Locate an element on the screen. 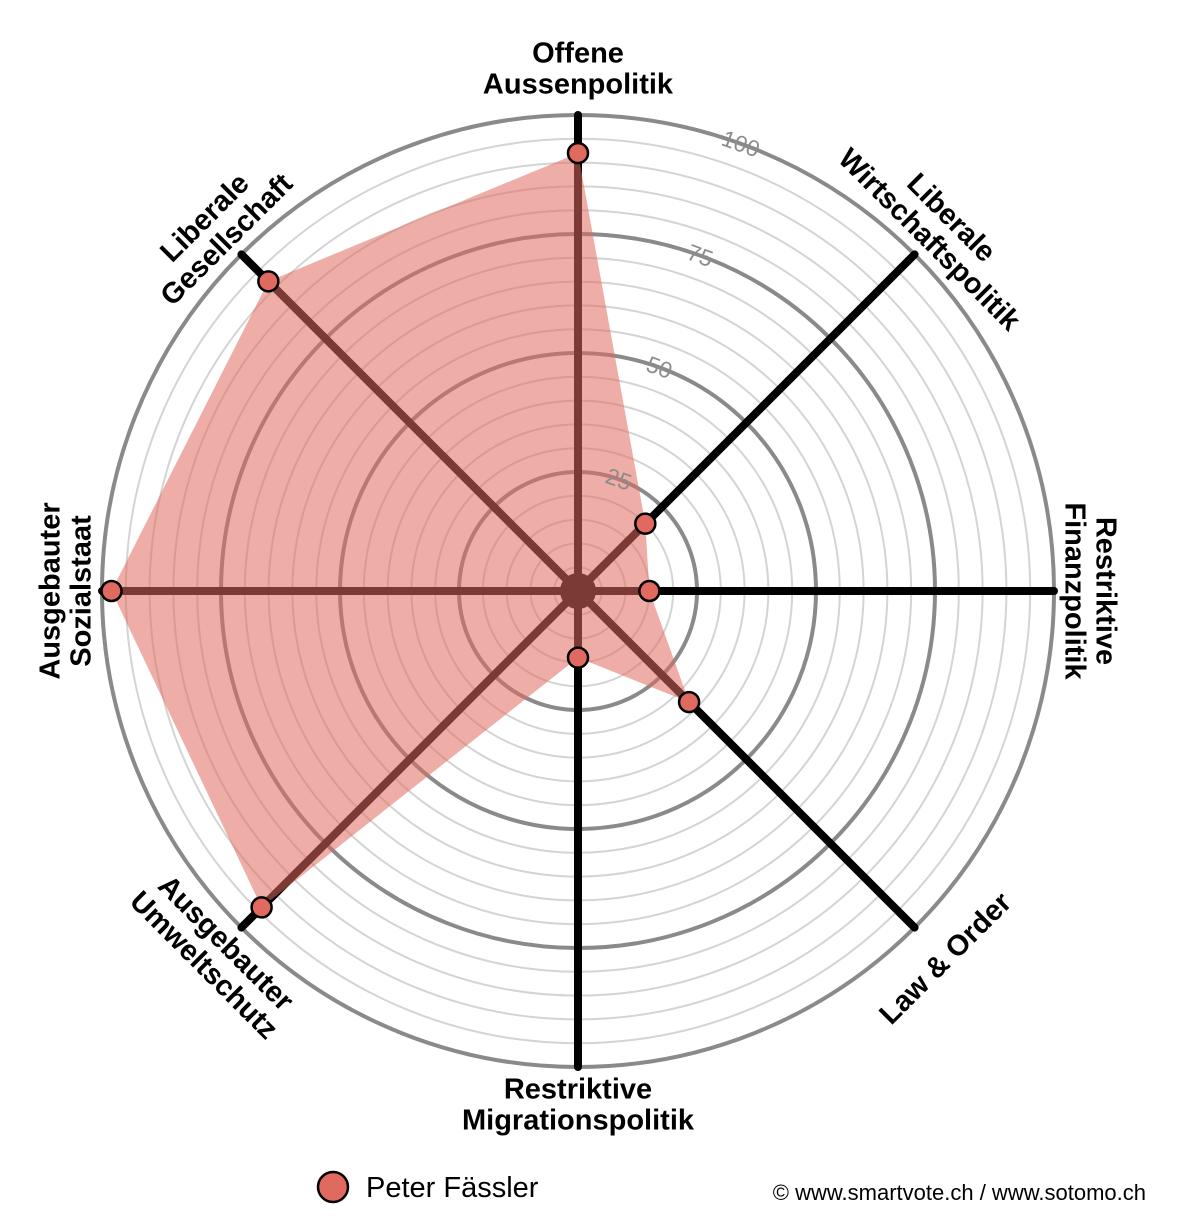 The height and width of the screenshot is (1216, 1184). tick-label: 50 is located at coordinates (659, 367).